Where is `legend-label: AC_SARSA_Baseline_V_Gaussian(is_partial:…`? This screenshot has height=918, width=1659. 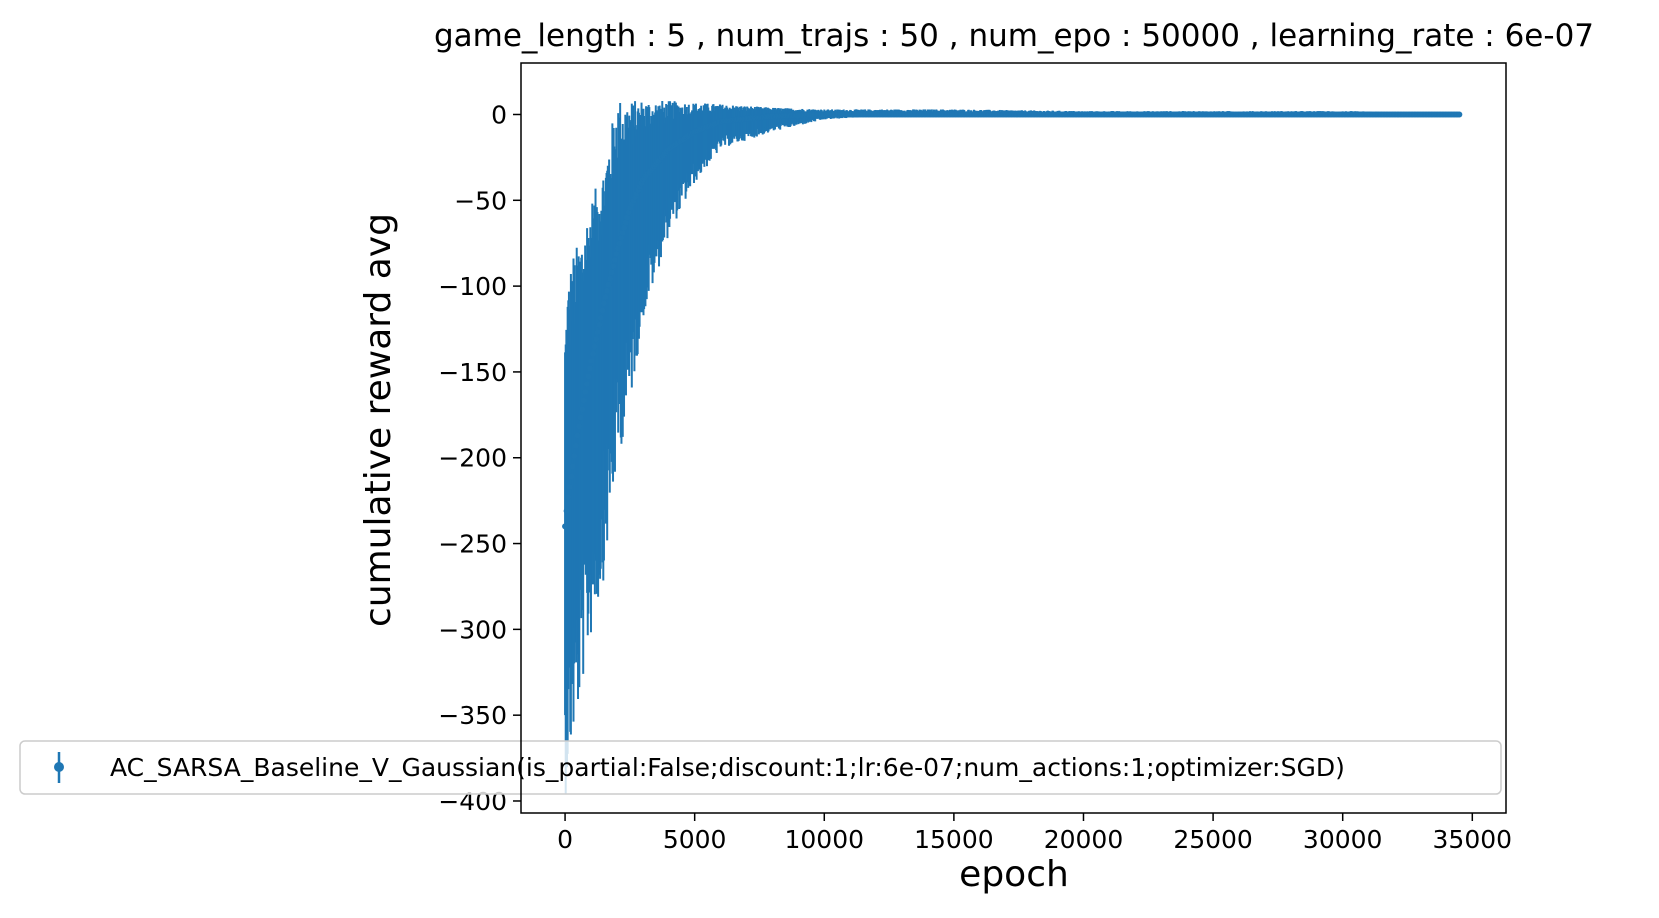 legend-label: AC_SARSA_Baseline_V_Gaussian(is_partial:… is located at coordinates (727, 767).